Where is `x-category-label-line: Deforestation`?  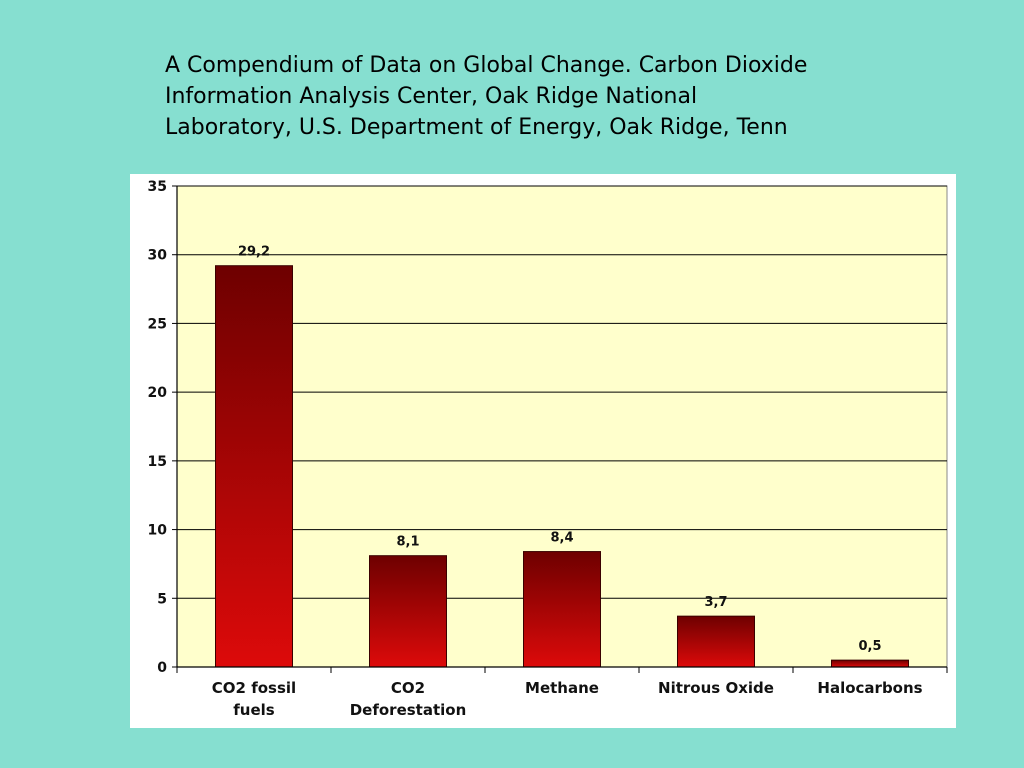 x-category-label-line: Deforestation is located at coordinates (408, 710).